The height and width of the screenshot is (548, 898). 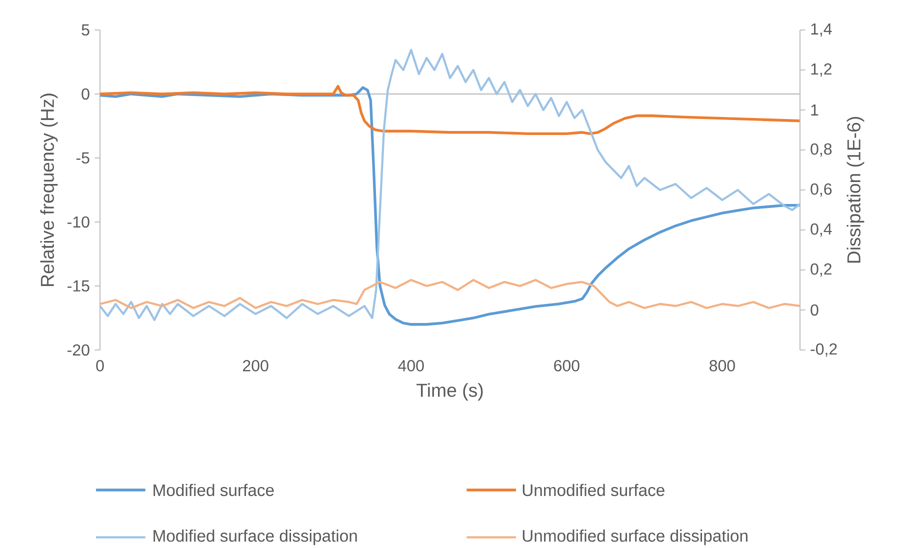 I want to click on legend-label: Modified surface, so click(x=214, y=490).